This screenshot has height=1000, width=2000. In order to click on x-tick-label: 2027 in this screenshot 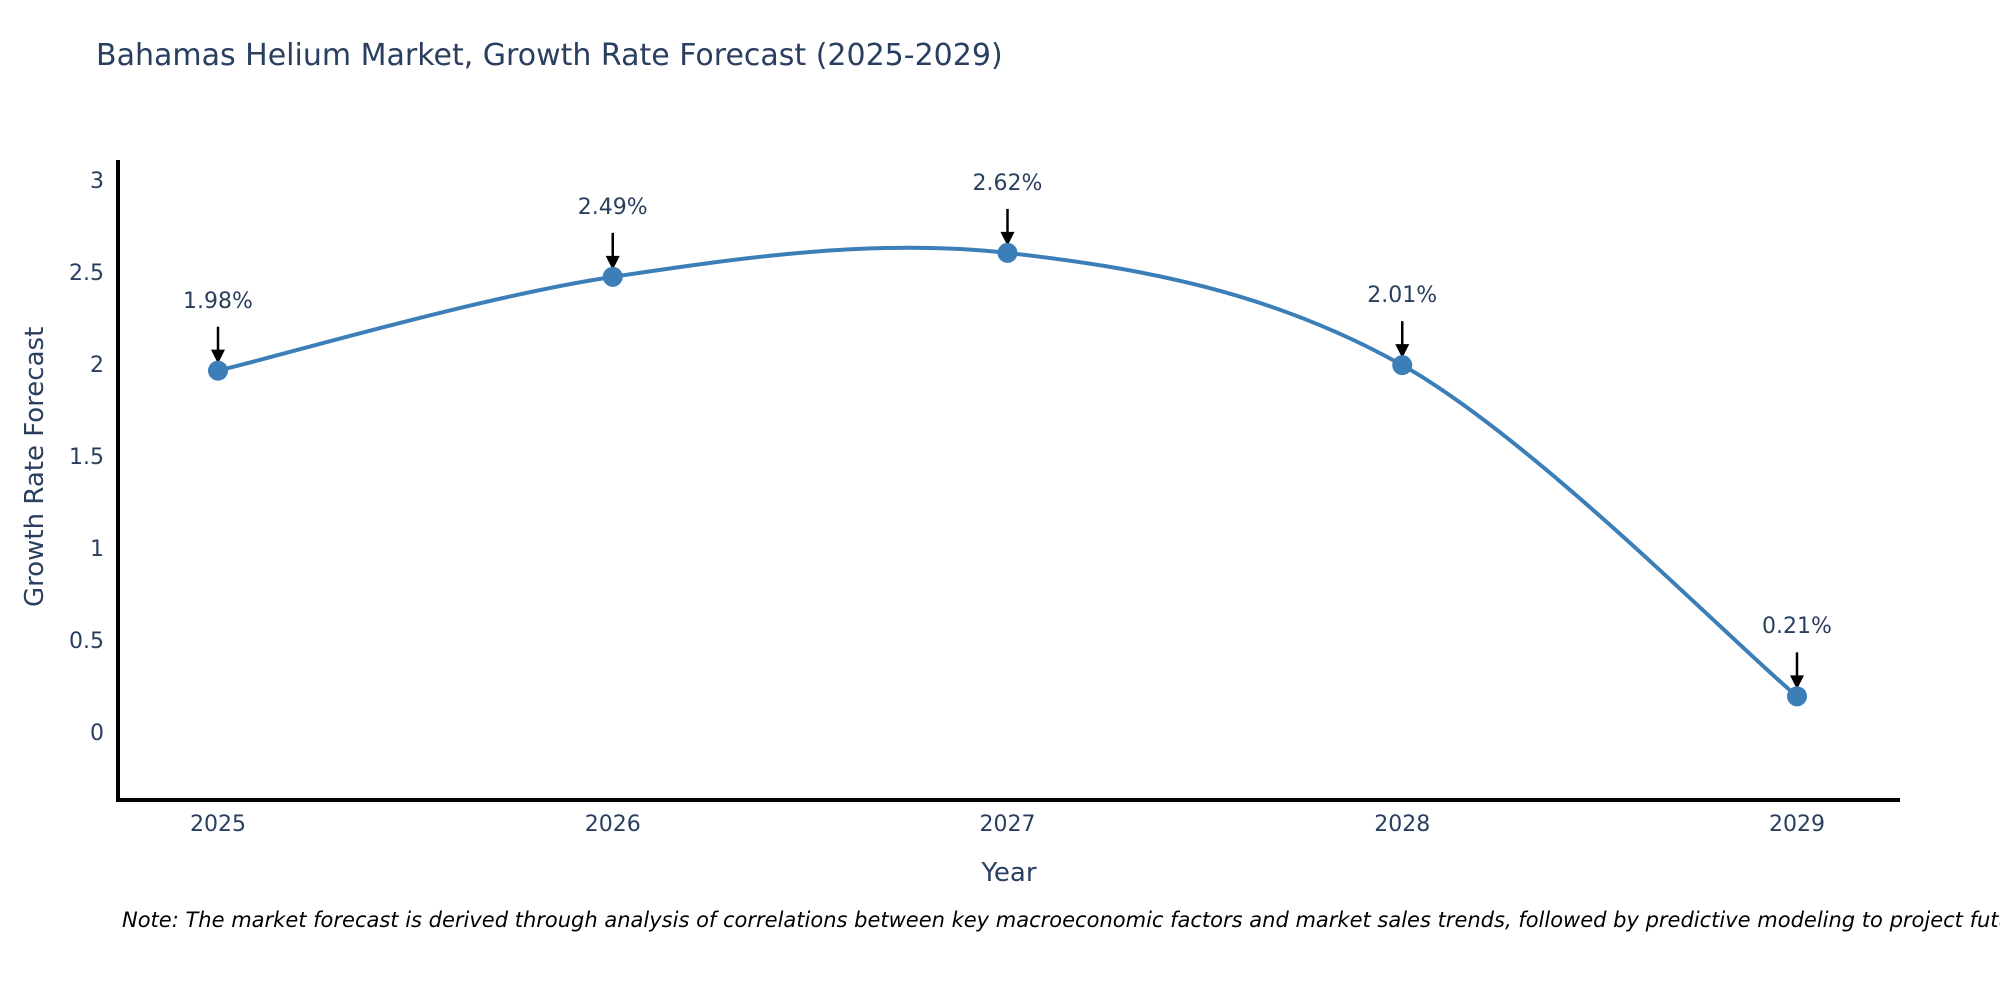, I will do `click(1007, 824)`.